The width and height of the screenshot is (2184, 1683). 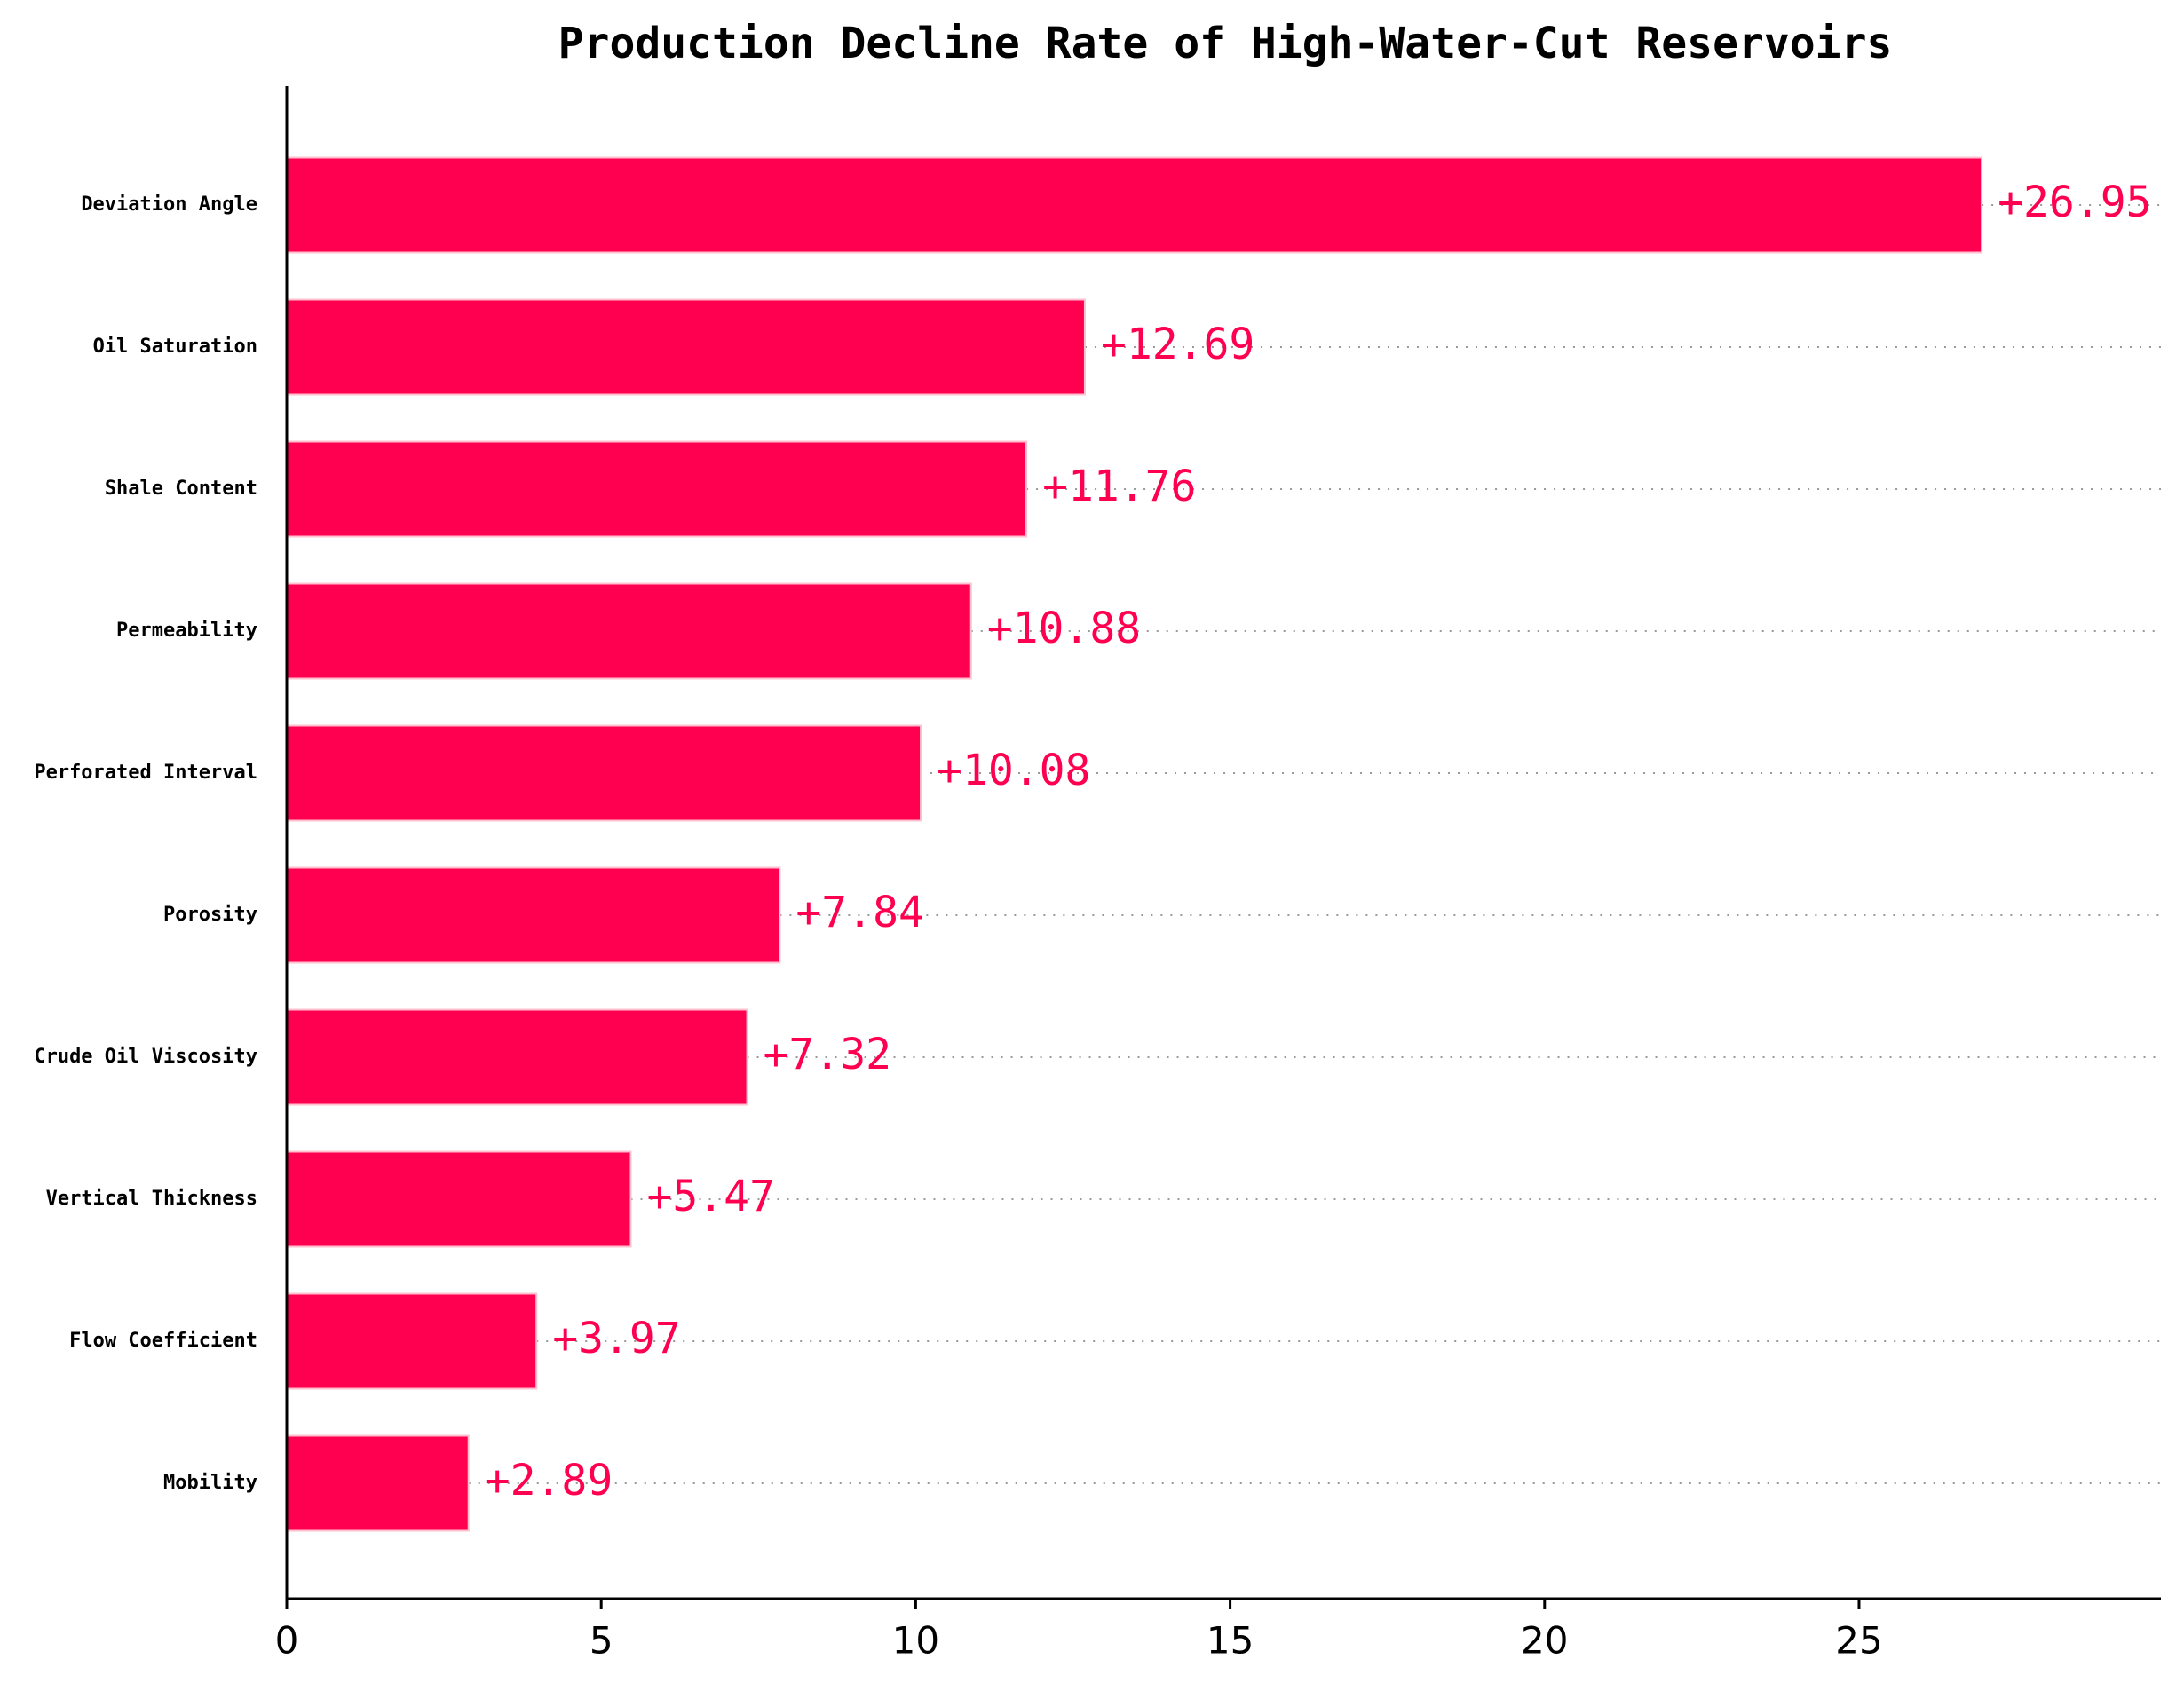 I want to click on x-tick-label: 10, so click(x=915, y=1641).